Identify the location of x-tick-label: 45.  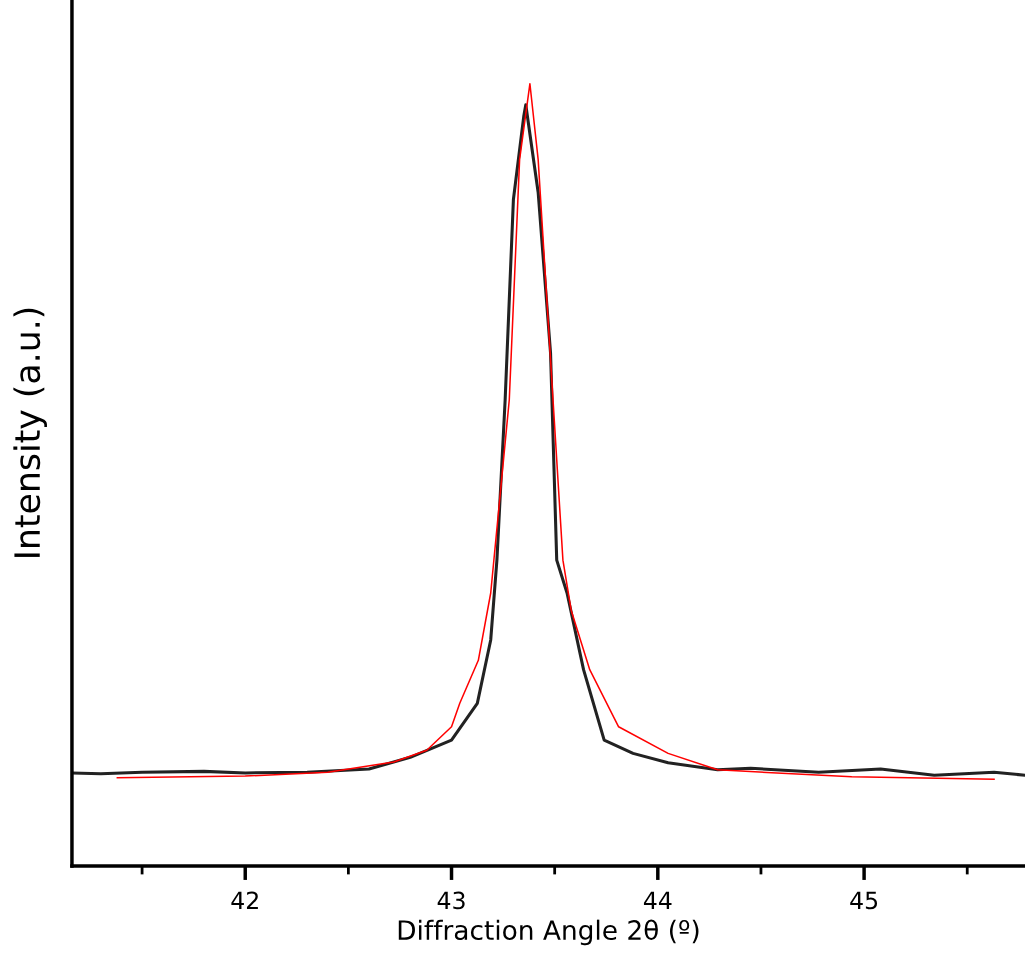
(864, 900).